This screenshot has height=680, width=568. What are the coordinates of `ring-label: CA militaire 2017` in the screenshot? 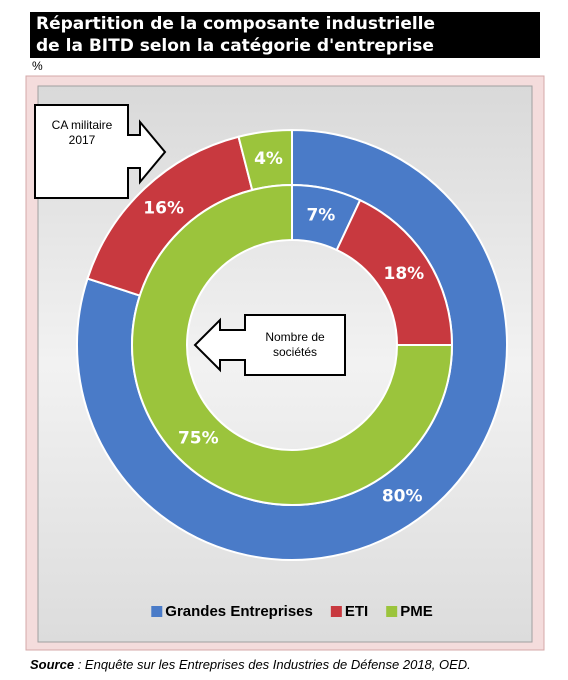 It's located at (82, 132).